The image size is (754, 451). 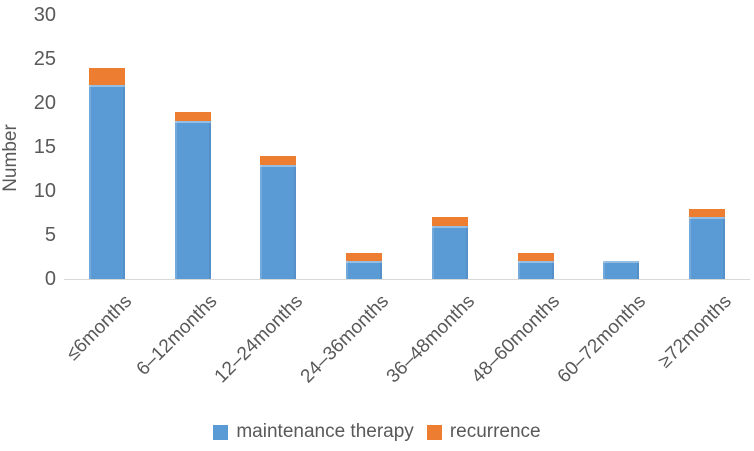 I want to click on legend-label: maintenance therapy, so click(x=325, y=431).